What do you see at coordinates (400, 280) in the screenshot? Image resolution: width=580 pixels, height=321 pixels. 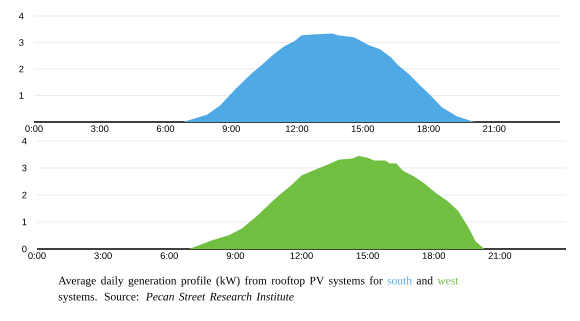 I see `text: south` at bounding box center [400, 280].